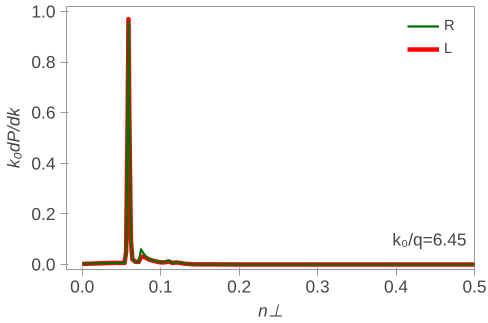 This screenshot has width=488, height=323. What do you see at coordinates (449, 49) in the screenshot?
I see `legend-label: L` at bounding box center [449, 49].